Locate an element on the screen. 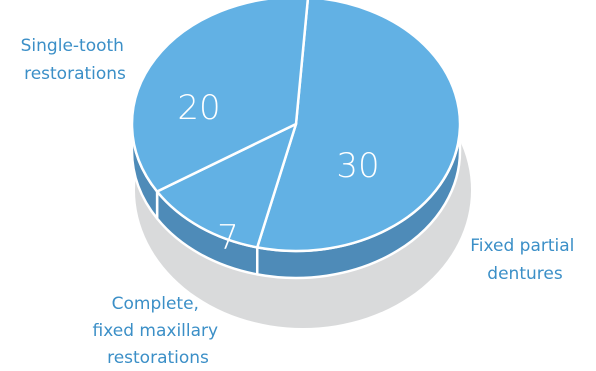 Image resolution: width=596 pixels, height=371 pixels. value-label-single-tooth: 20 is located at coordinates (198, 108).